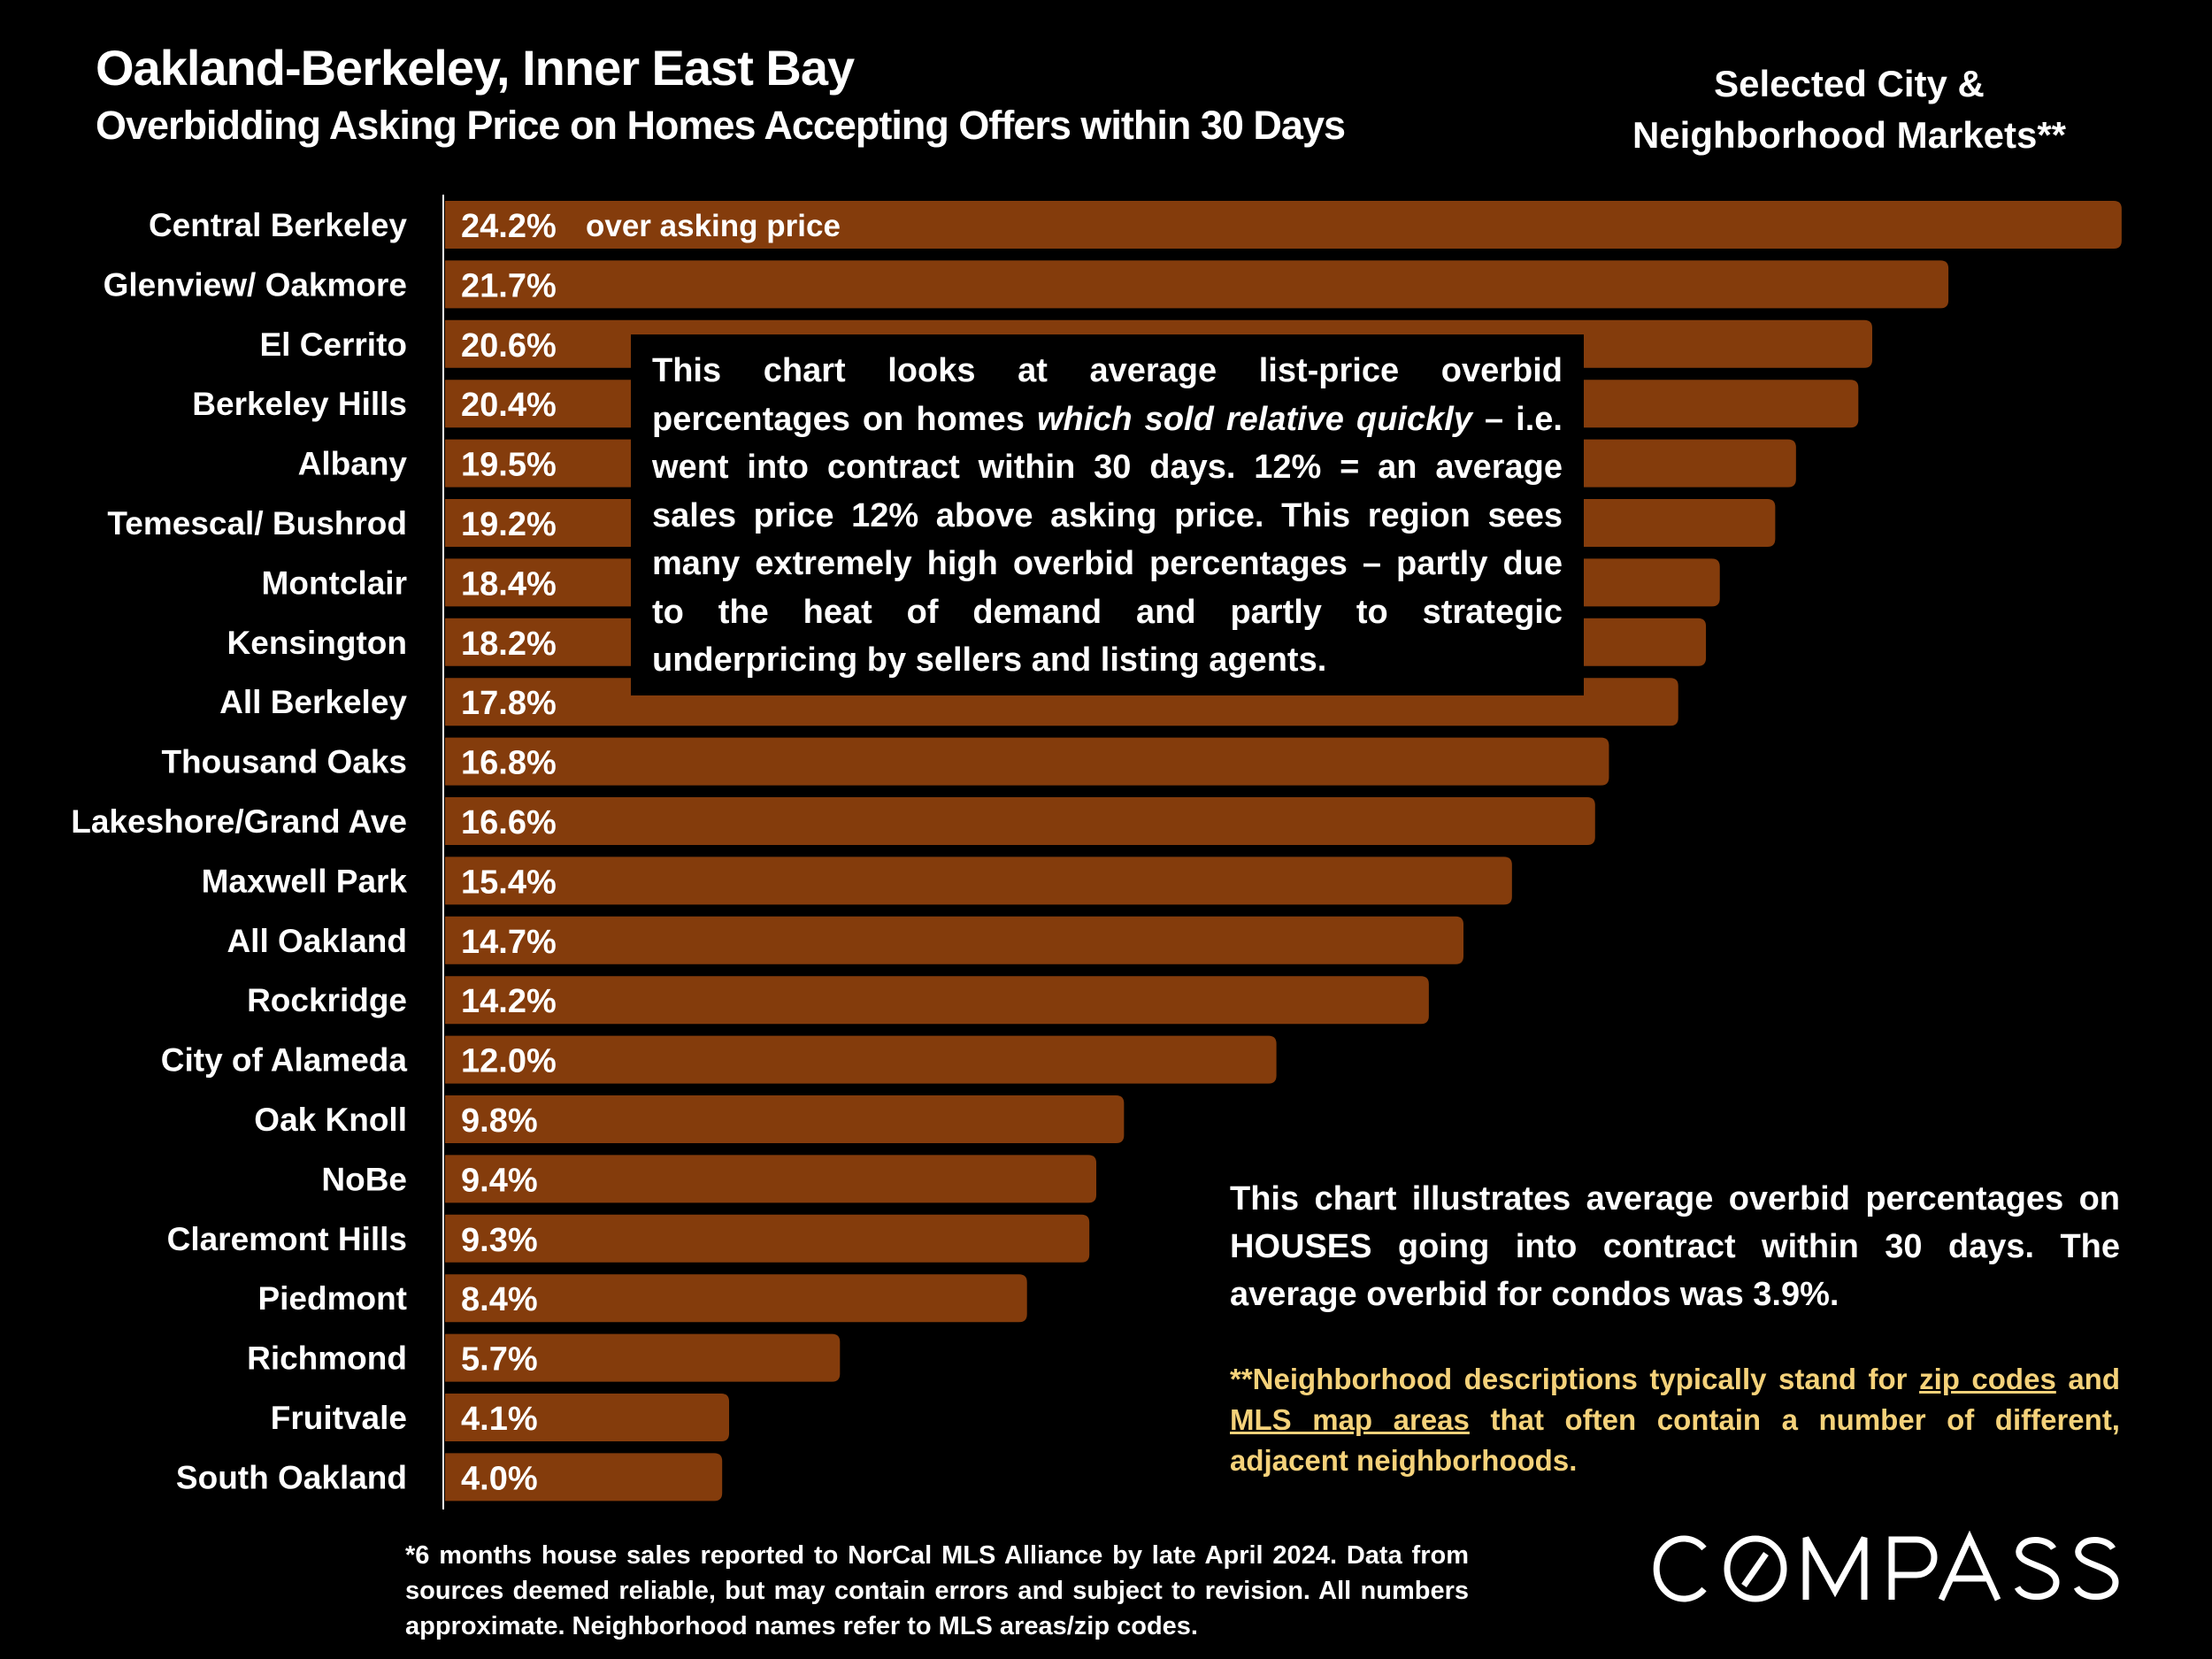 The image size is (2212, 1659). I want to click on category-label: Albany, so click(353, 464).